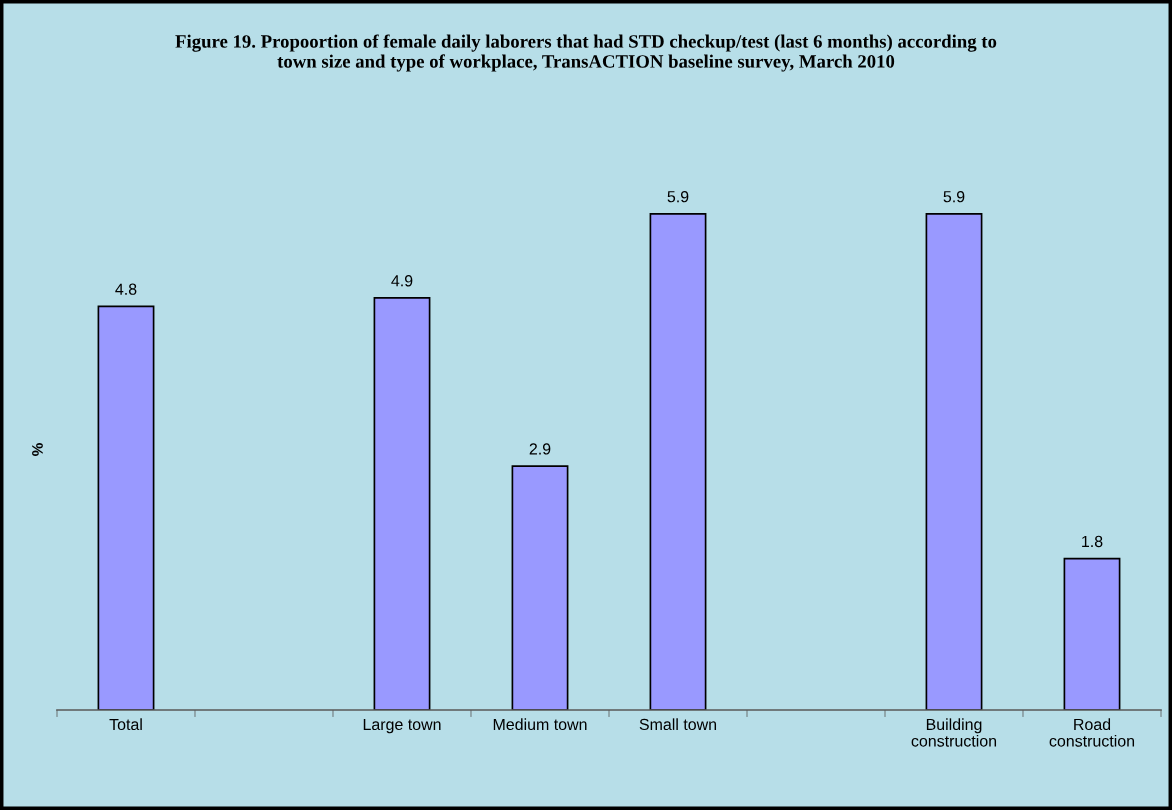 This screenshot has width=1172, height=810. What do you see at coordinates (540, 449) in the screenshot?
I see `data-label: 2.9` at bounding box center [540, 449].